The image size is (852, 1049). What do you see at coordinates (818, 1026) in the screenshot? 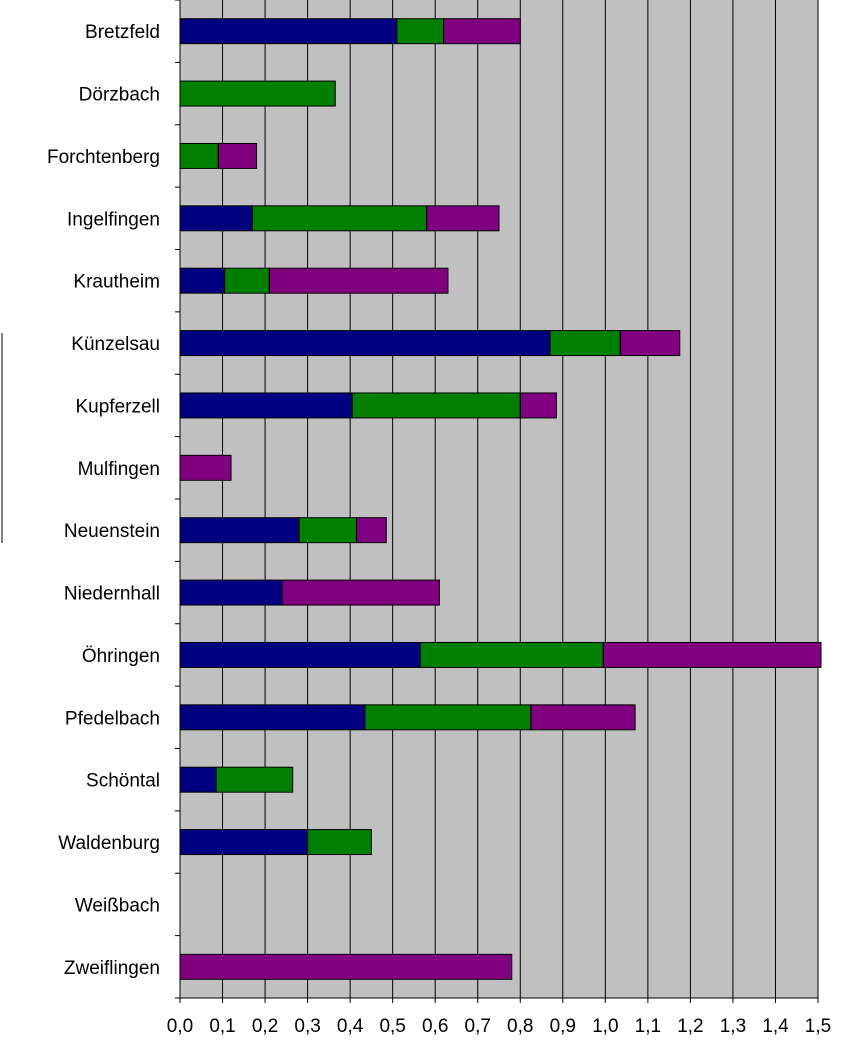
I see `x-tick-label: 1,5` at bounding box center [818, 1026].